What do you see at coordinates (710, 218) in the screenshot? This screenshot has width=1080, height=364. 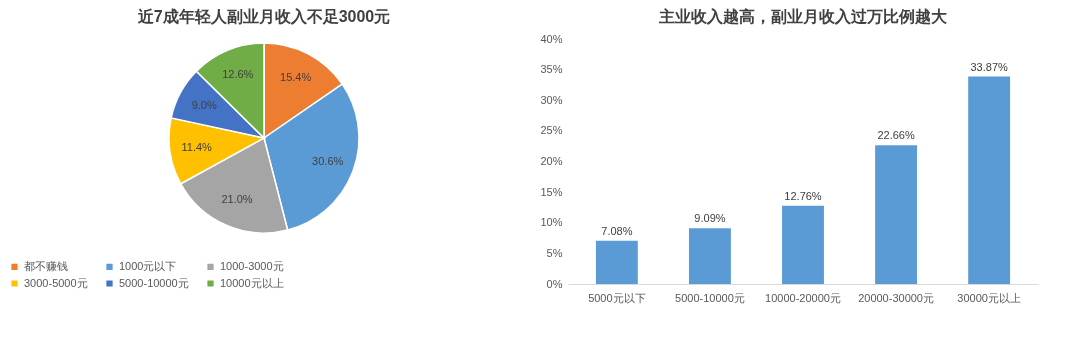 I see `data-label: 9.09%` at bounding box center [710, 218].